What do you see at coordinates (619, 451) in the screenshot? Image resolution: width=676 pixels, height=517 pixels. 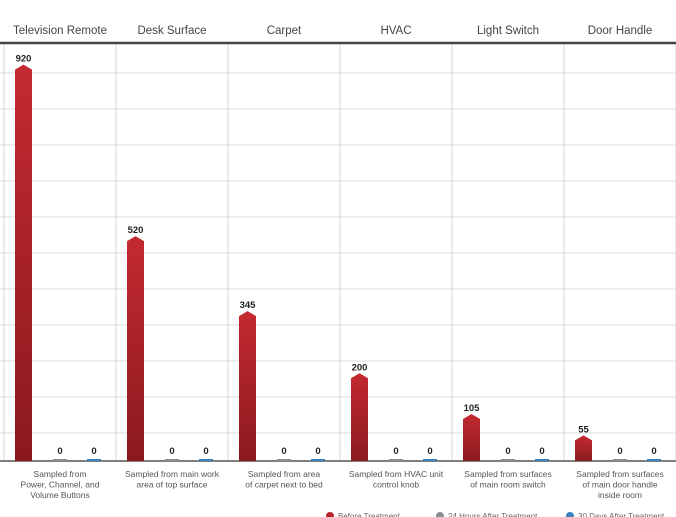 I see `value-label-24-hours-after-treatment-door-handle: 0` at bounding box center [619, 451].